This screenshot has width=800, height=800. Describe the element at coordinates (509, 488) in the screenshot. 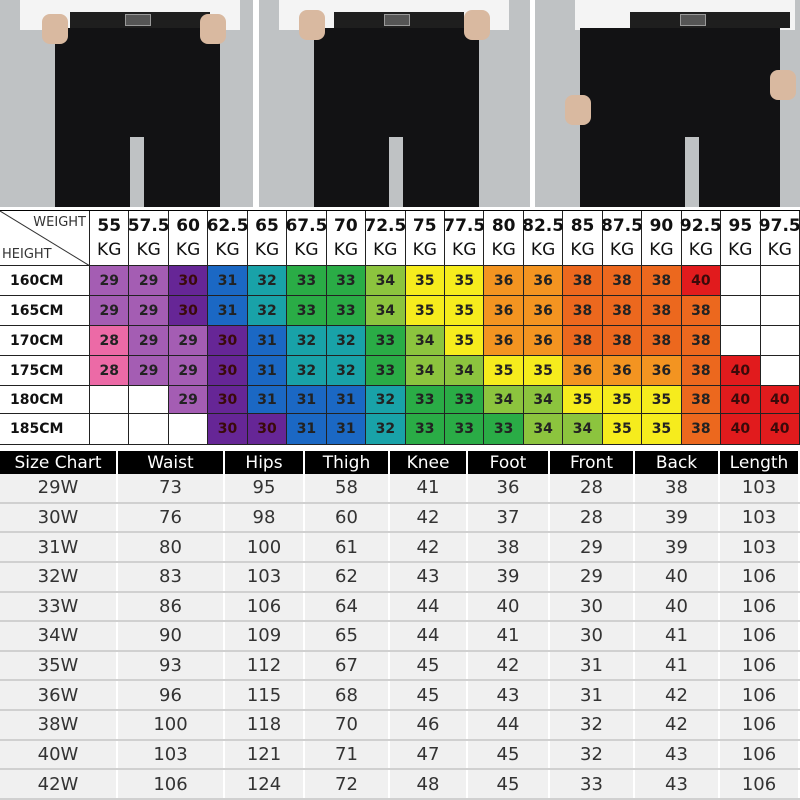

I see `measurement-value: 36` at that location.